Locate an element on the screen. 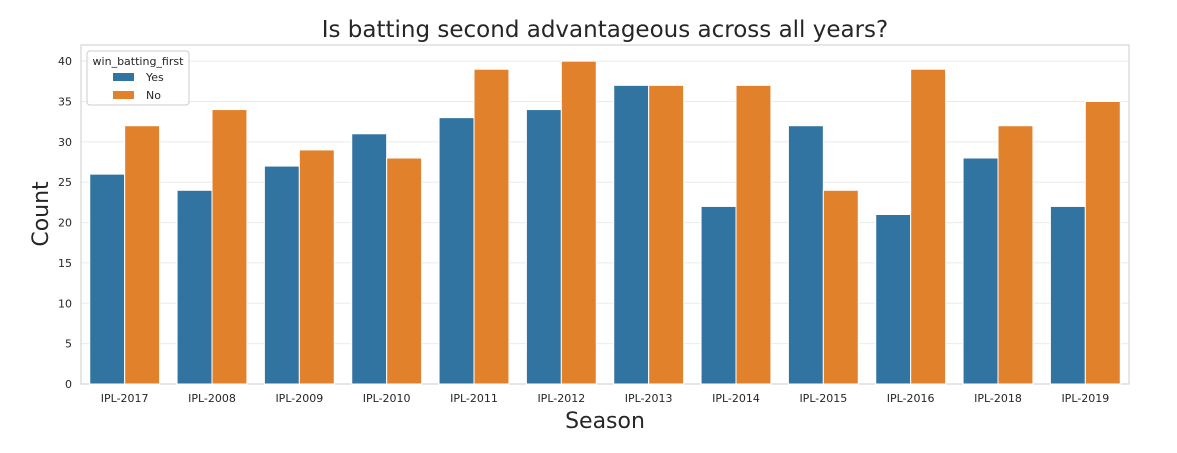 This screenshot has width=1177, height=453. x-tick-label: IPL-2018 is located at coordinates (998, 398).